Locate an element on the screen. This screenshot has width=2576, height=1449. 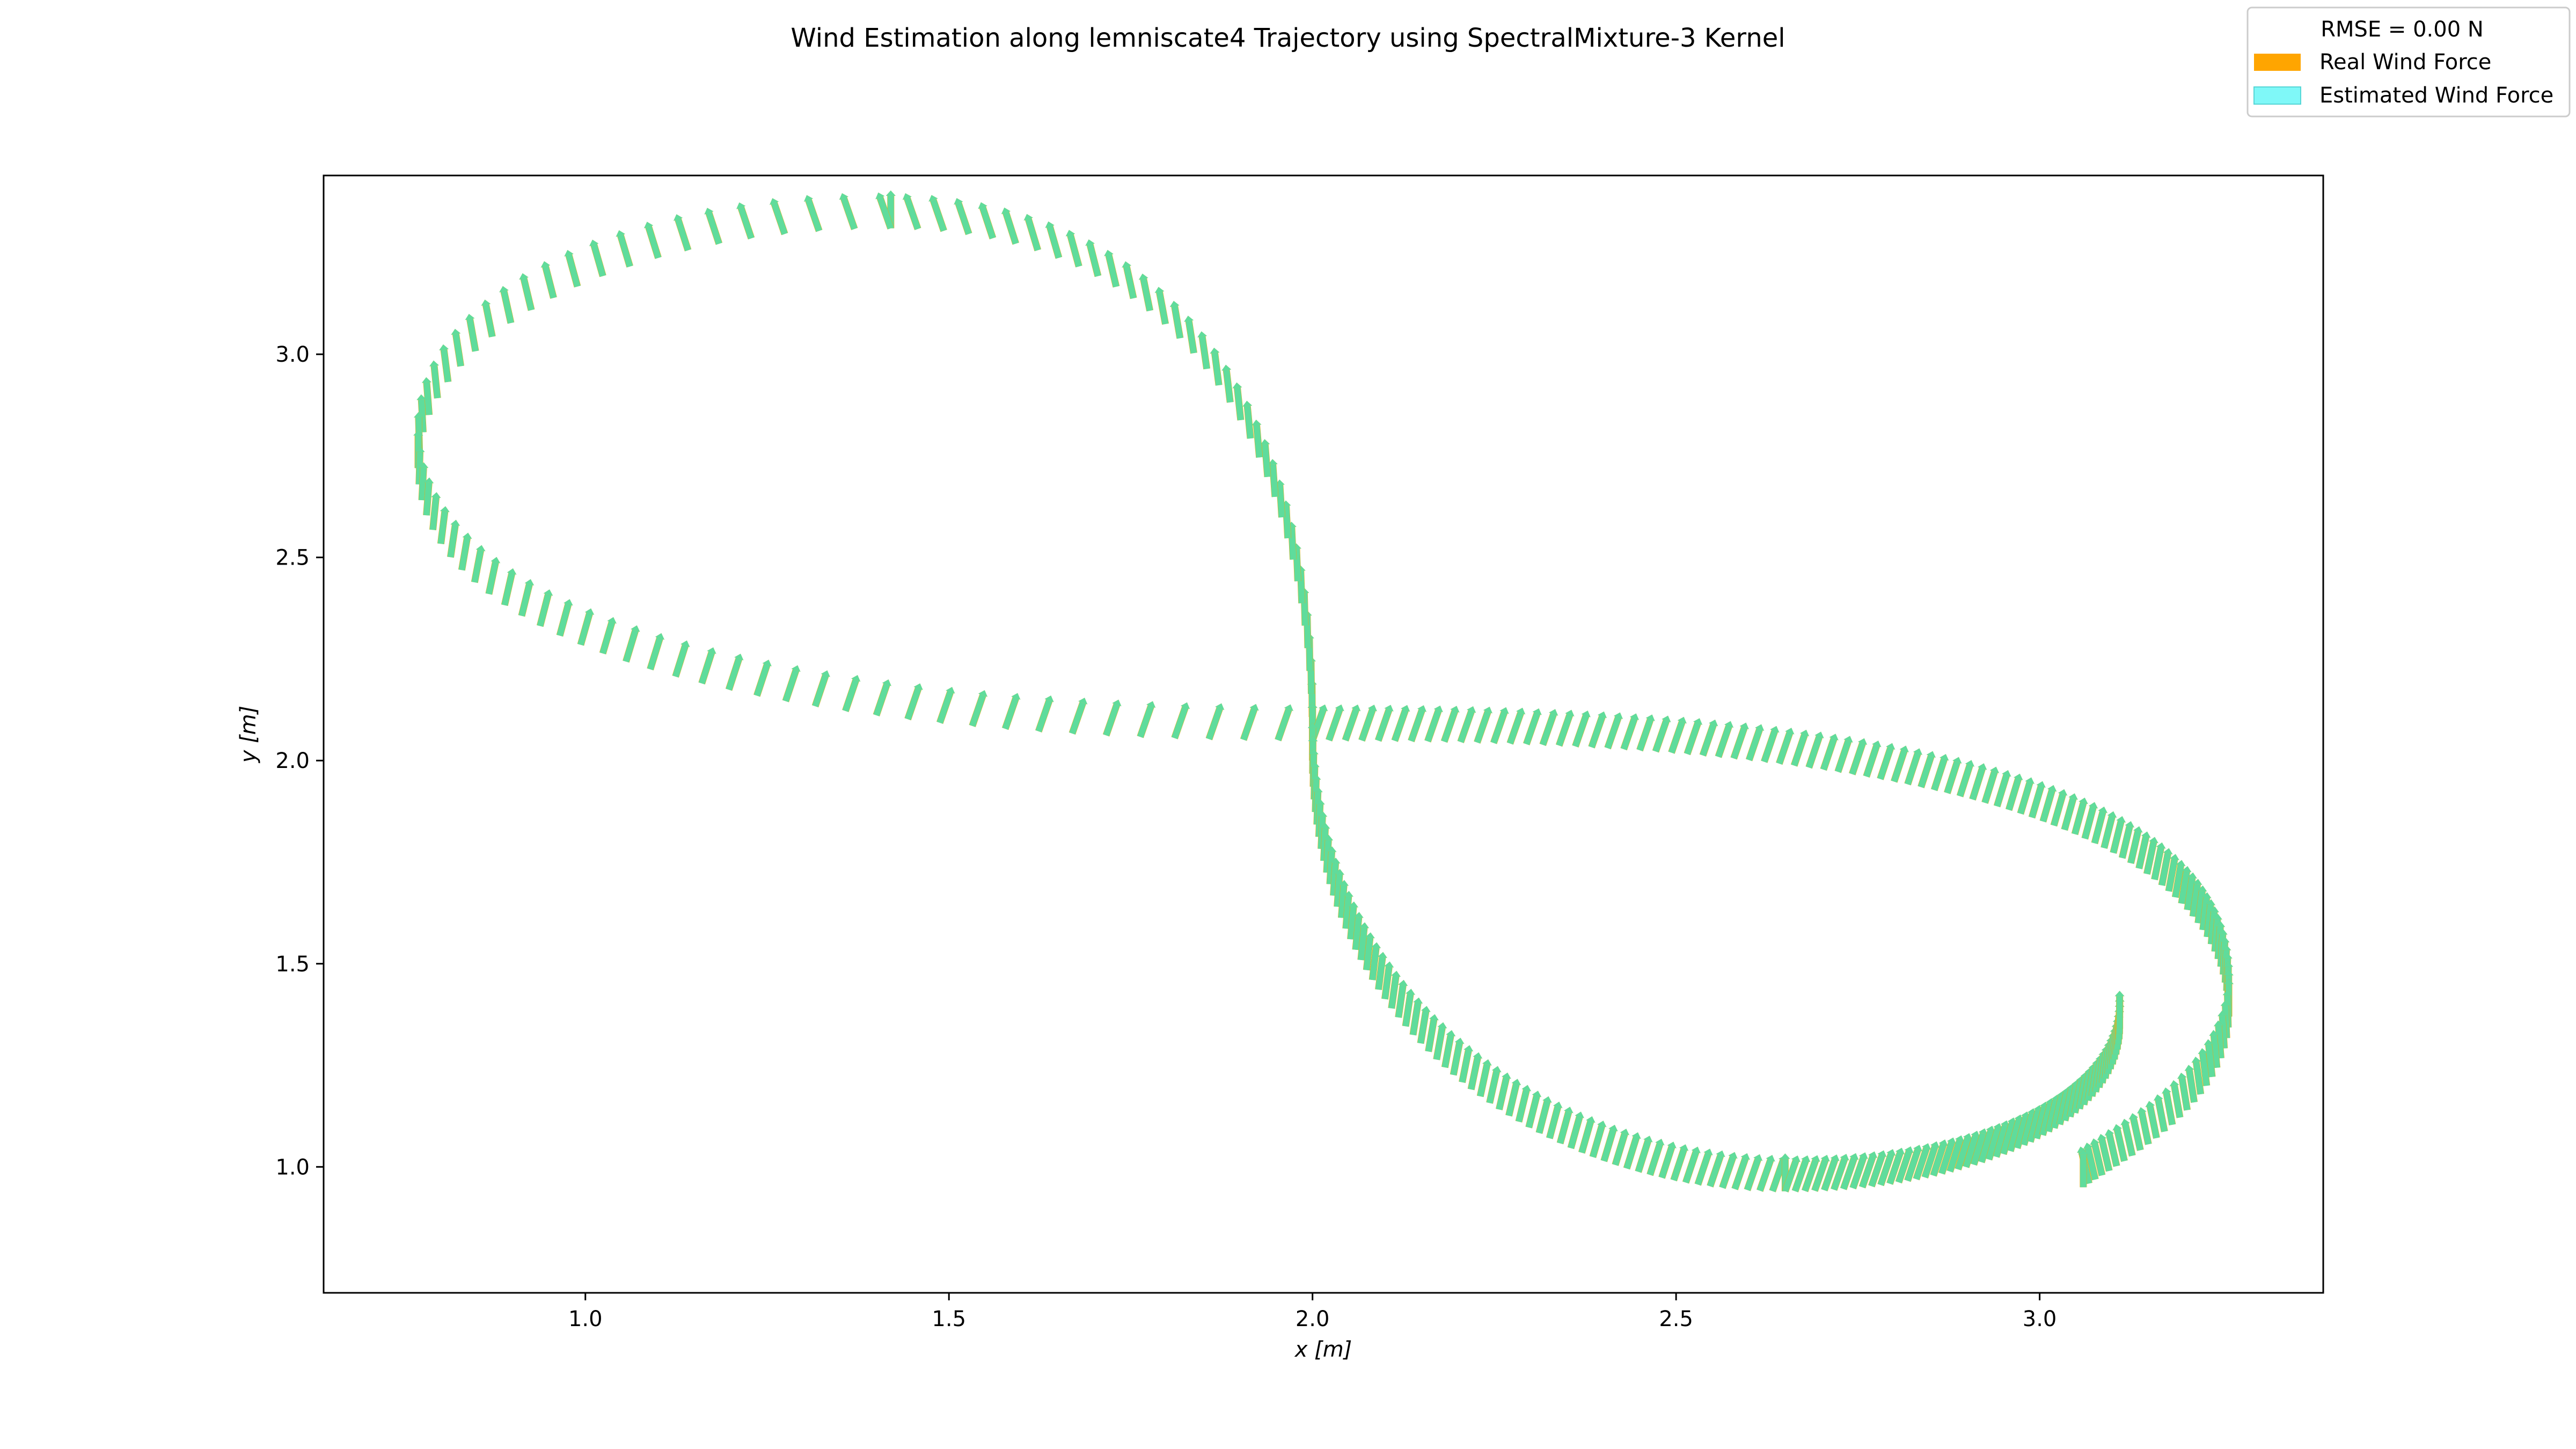
y-tick-label: 1.5 is located at coordinates (292, 964).